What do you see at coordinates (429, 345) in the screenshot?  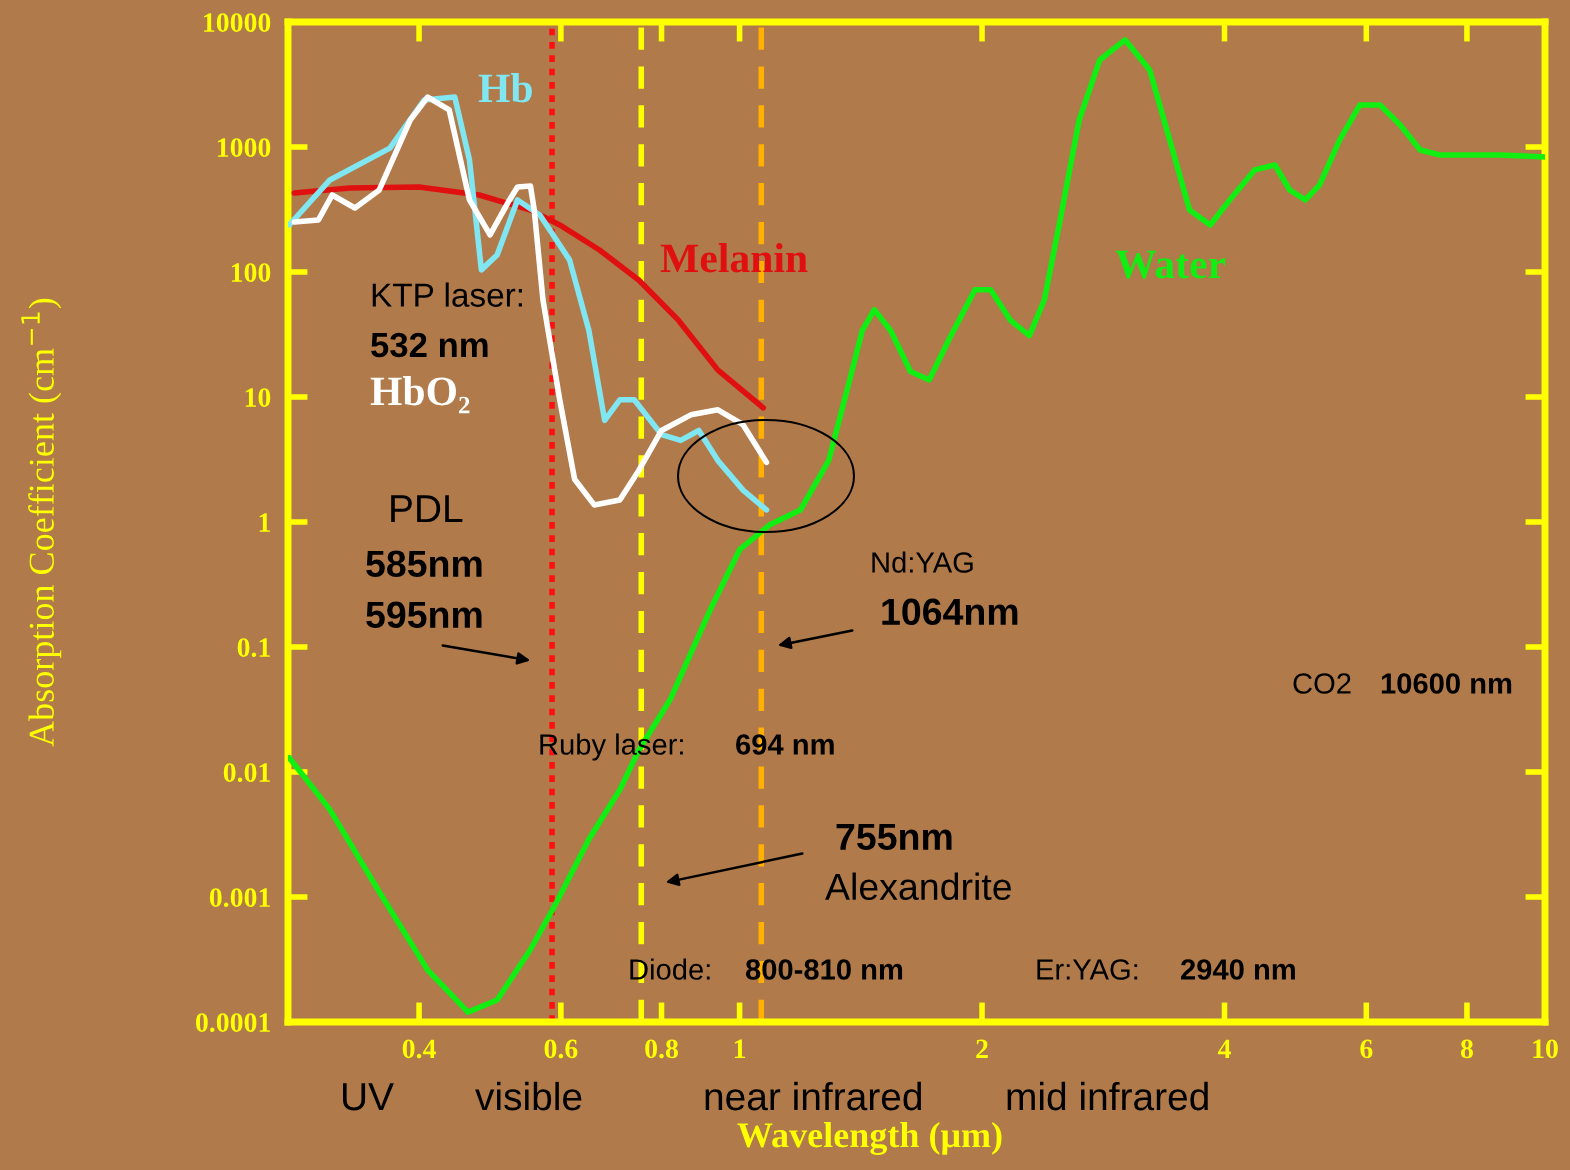 I see `annotation: 532 nm` at bounding box center [429, 345].